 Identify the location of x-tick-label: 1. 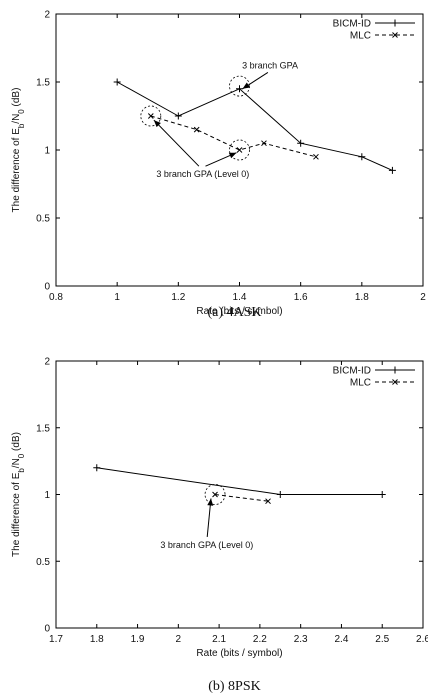
(117, 297).